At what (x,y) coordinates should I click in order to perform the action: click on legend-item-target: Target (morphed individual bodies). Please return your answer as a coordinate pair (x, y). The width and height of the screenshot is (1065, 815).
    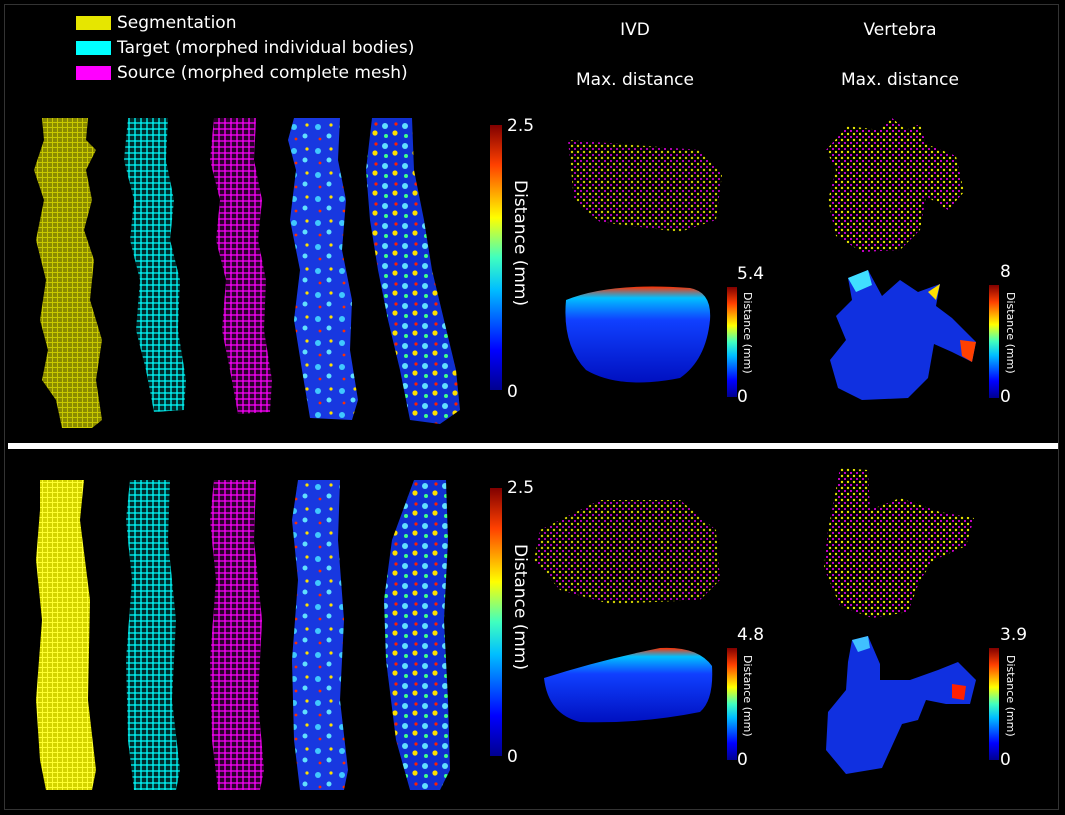
    Looking at the image, I should click on (245, 47).